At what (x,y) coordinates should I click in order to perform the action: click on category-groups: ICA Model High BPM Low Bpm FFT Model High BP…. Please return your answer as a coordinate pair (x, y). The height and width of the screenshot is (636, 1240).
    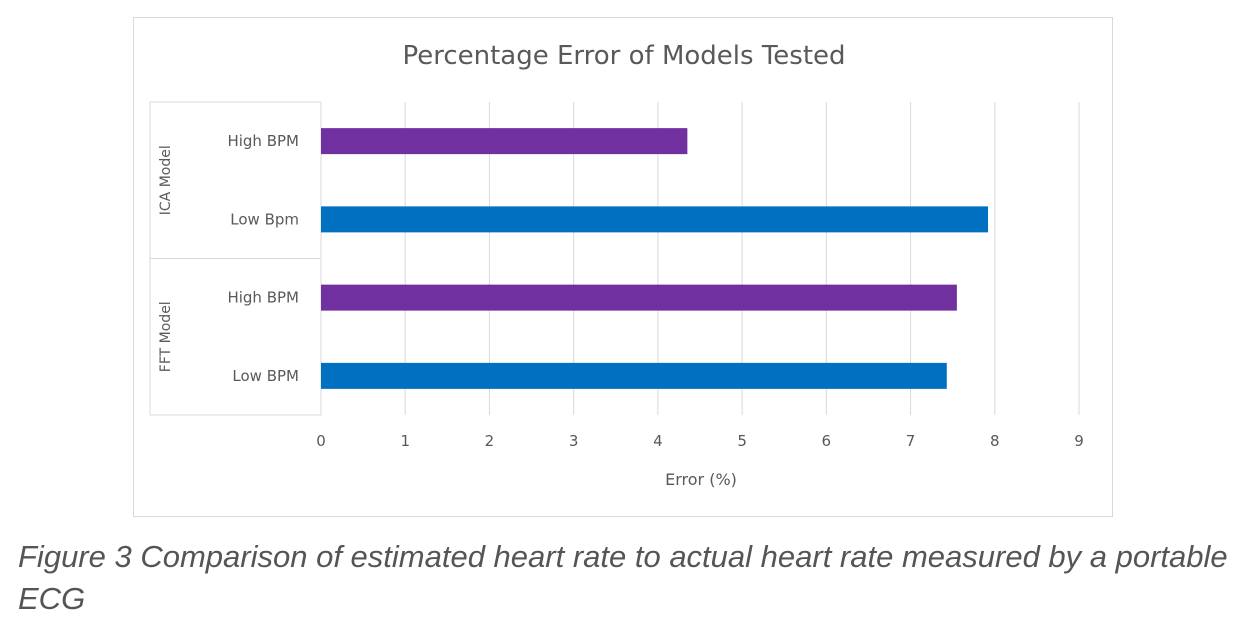
    Looking at the image, I should click on (235, 258).